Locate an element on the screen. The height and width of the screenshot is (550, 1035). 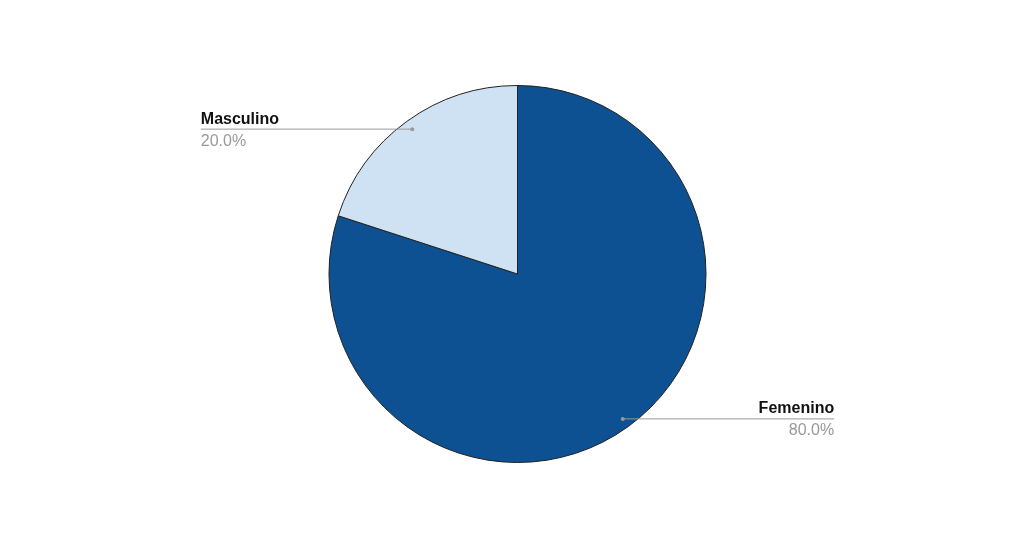
data-label: 20.0% is located at coordinates (223, 140).